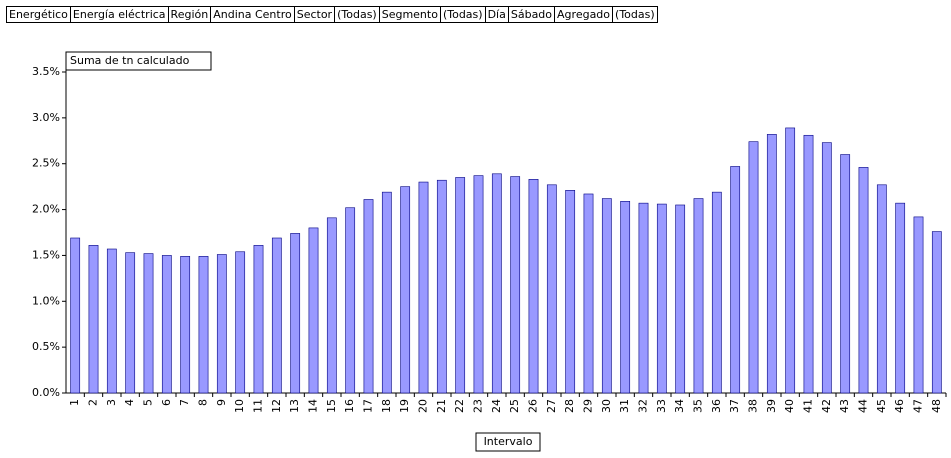  What do you see at coordinates (826, 406) in the screenshot?
I see `x-tick-label: 42` at bounding box center [826, 406].